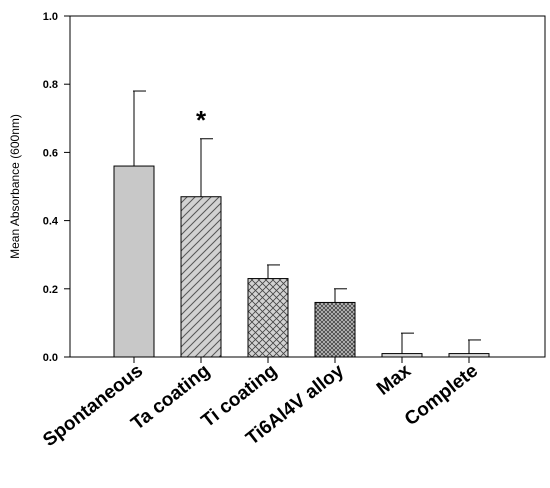 Image resolution: width=550 pixels, height=488 pixels. I want to click on y-tick-label: 0.6, so click(50, 153).